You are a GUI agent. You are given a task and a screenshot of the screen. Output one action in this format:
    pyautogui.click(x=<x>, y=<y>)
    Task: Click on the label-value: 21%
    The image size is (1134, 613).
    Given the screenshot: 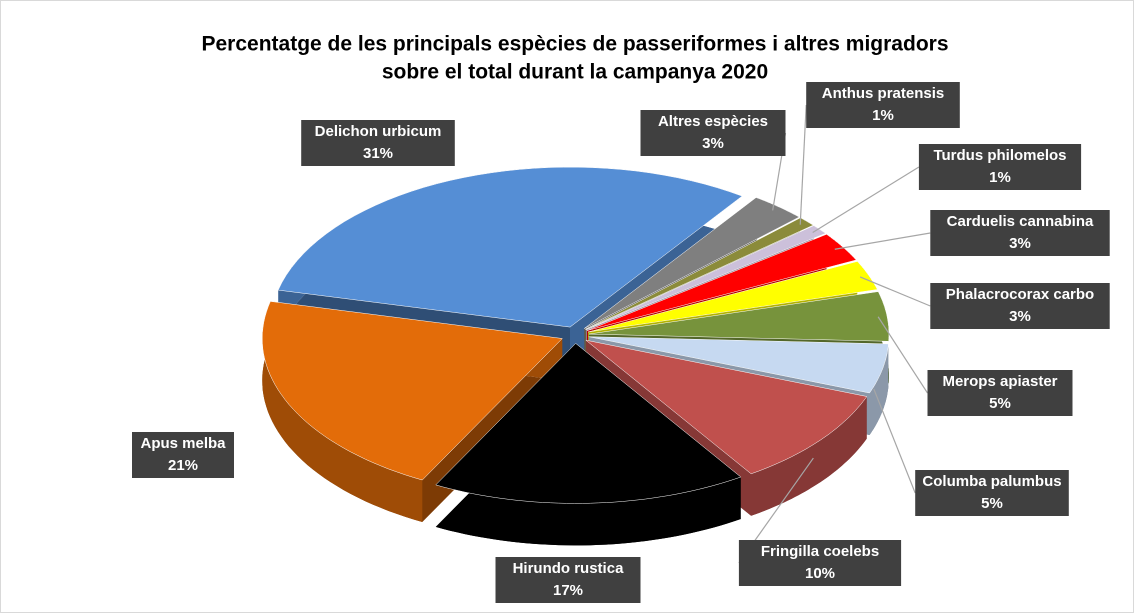 What is the action you would take?
    pyautogui.click(x=183, y=465)
    